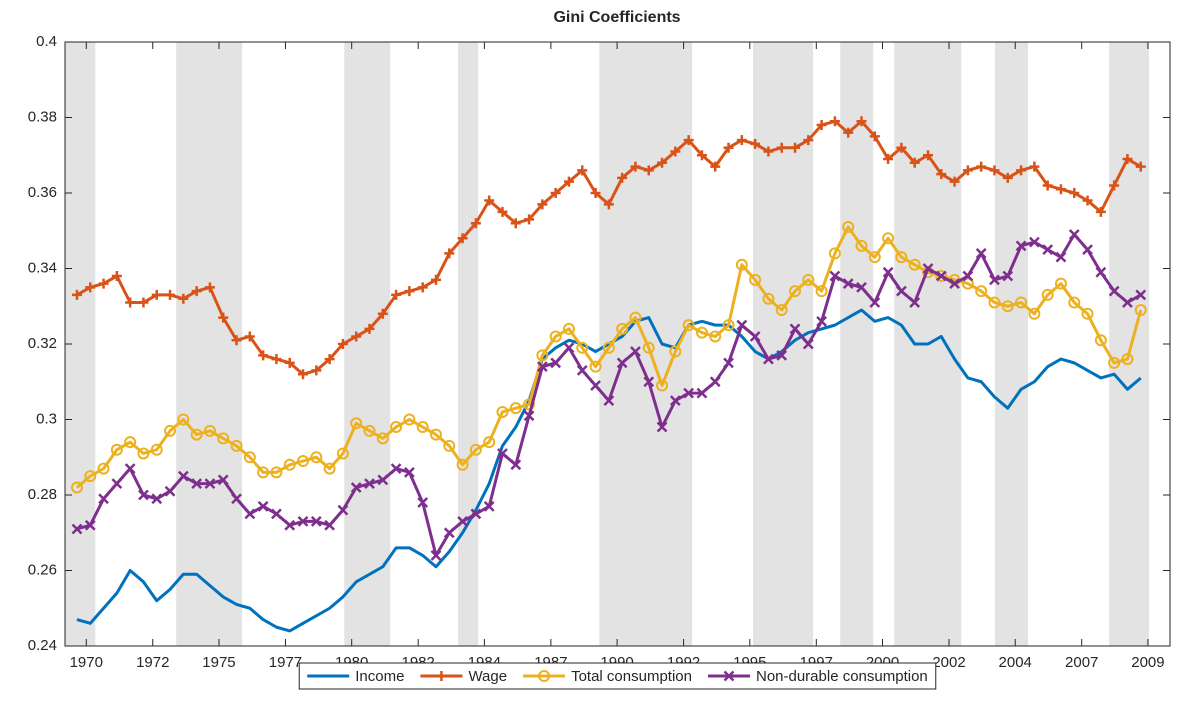 Image resolution: width=1190 pixels, height=727 pixels. Describe the element at coordinates (783, 344) in the screenshot. I see `recession-band` at that location.